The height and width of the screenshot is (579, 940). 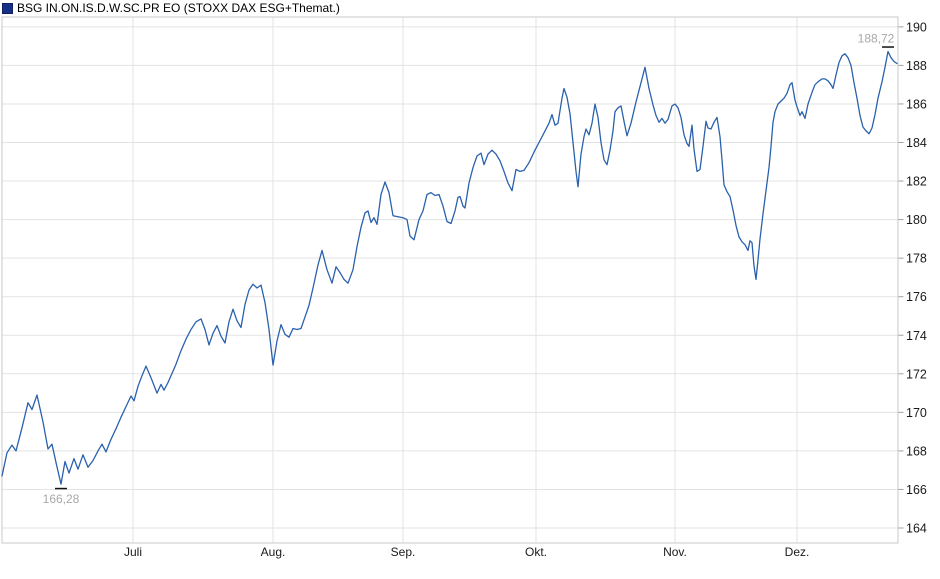 I want to click on y-axis-label: 170, so click(x=916, y=413).